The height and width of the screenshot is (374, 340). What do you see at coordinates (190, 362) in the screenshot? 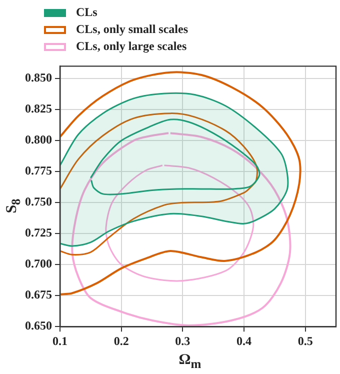
I see `x-axis-title: Ω$_{m}$` at bounding box center [190, 362].